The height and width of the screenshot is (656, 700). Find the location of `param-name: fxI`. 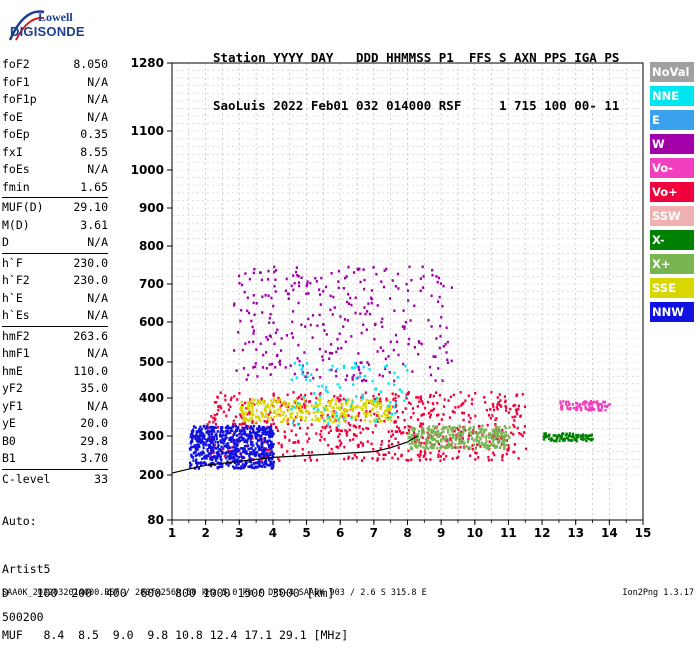

param-name: fxI is located at coordinates (12, 151).